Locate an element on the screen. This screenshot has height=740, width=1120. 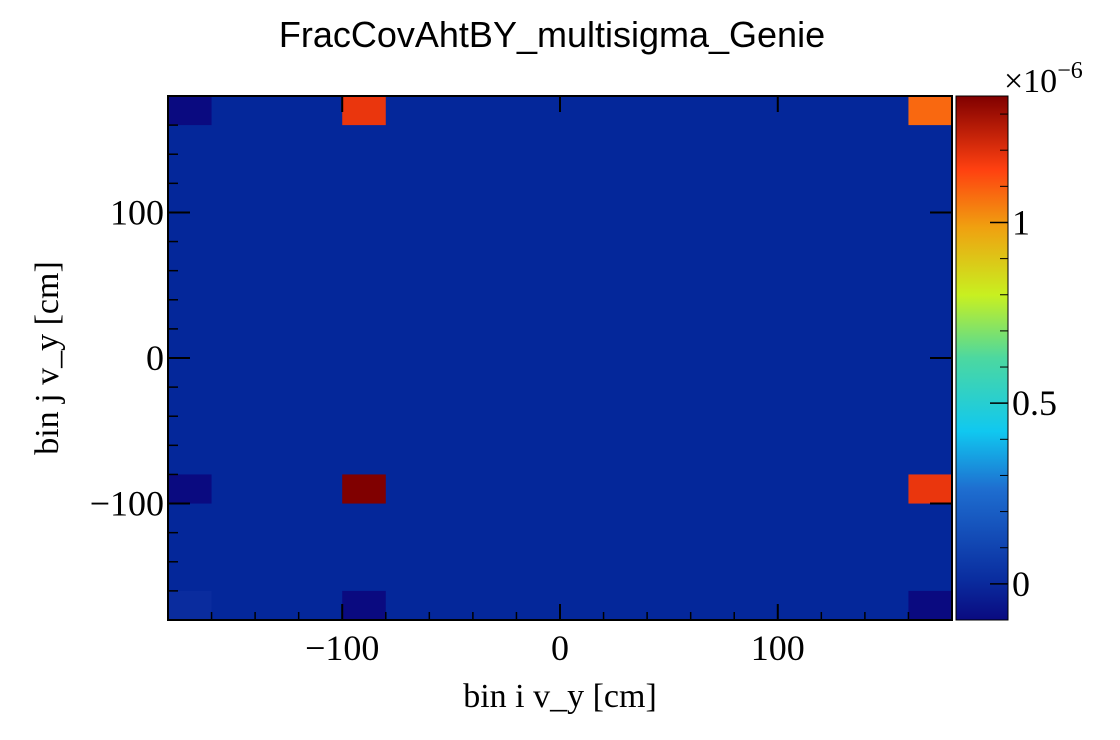
y-axis-label: bin j v_y [cm] is located at coordinates (47, 358).